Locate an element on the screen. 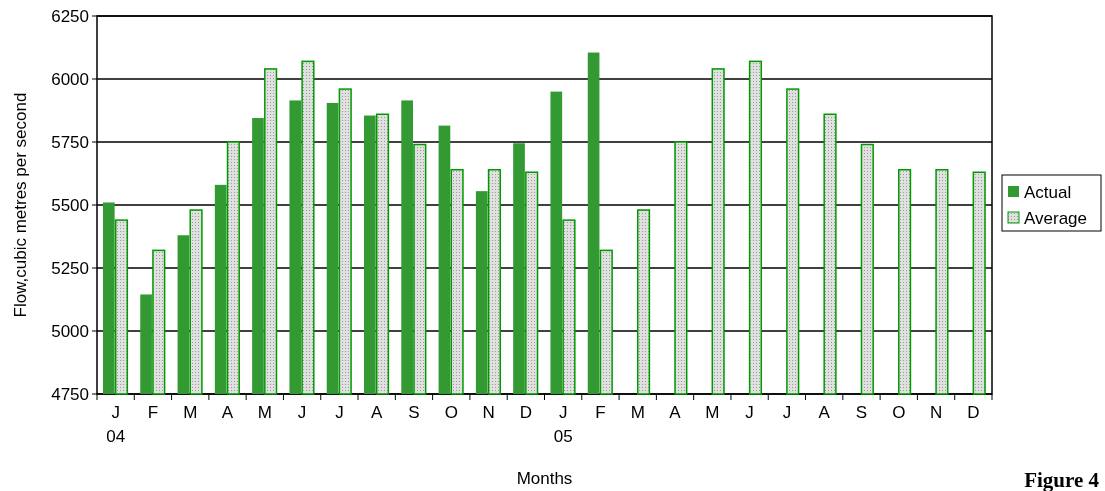 The width and height of the screenshot is (1105, 491). y-tick-label: 6250 is located at coordinates (70, 16).